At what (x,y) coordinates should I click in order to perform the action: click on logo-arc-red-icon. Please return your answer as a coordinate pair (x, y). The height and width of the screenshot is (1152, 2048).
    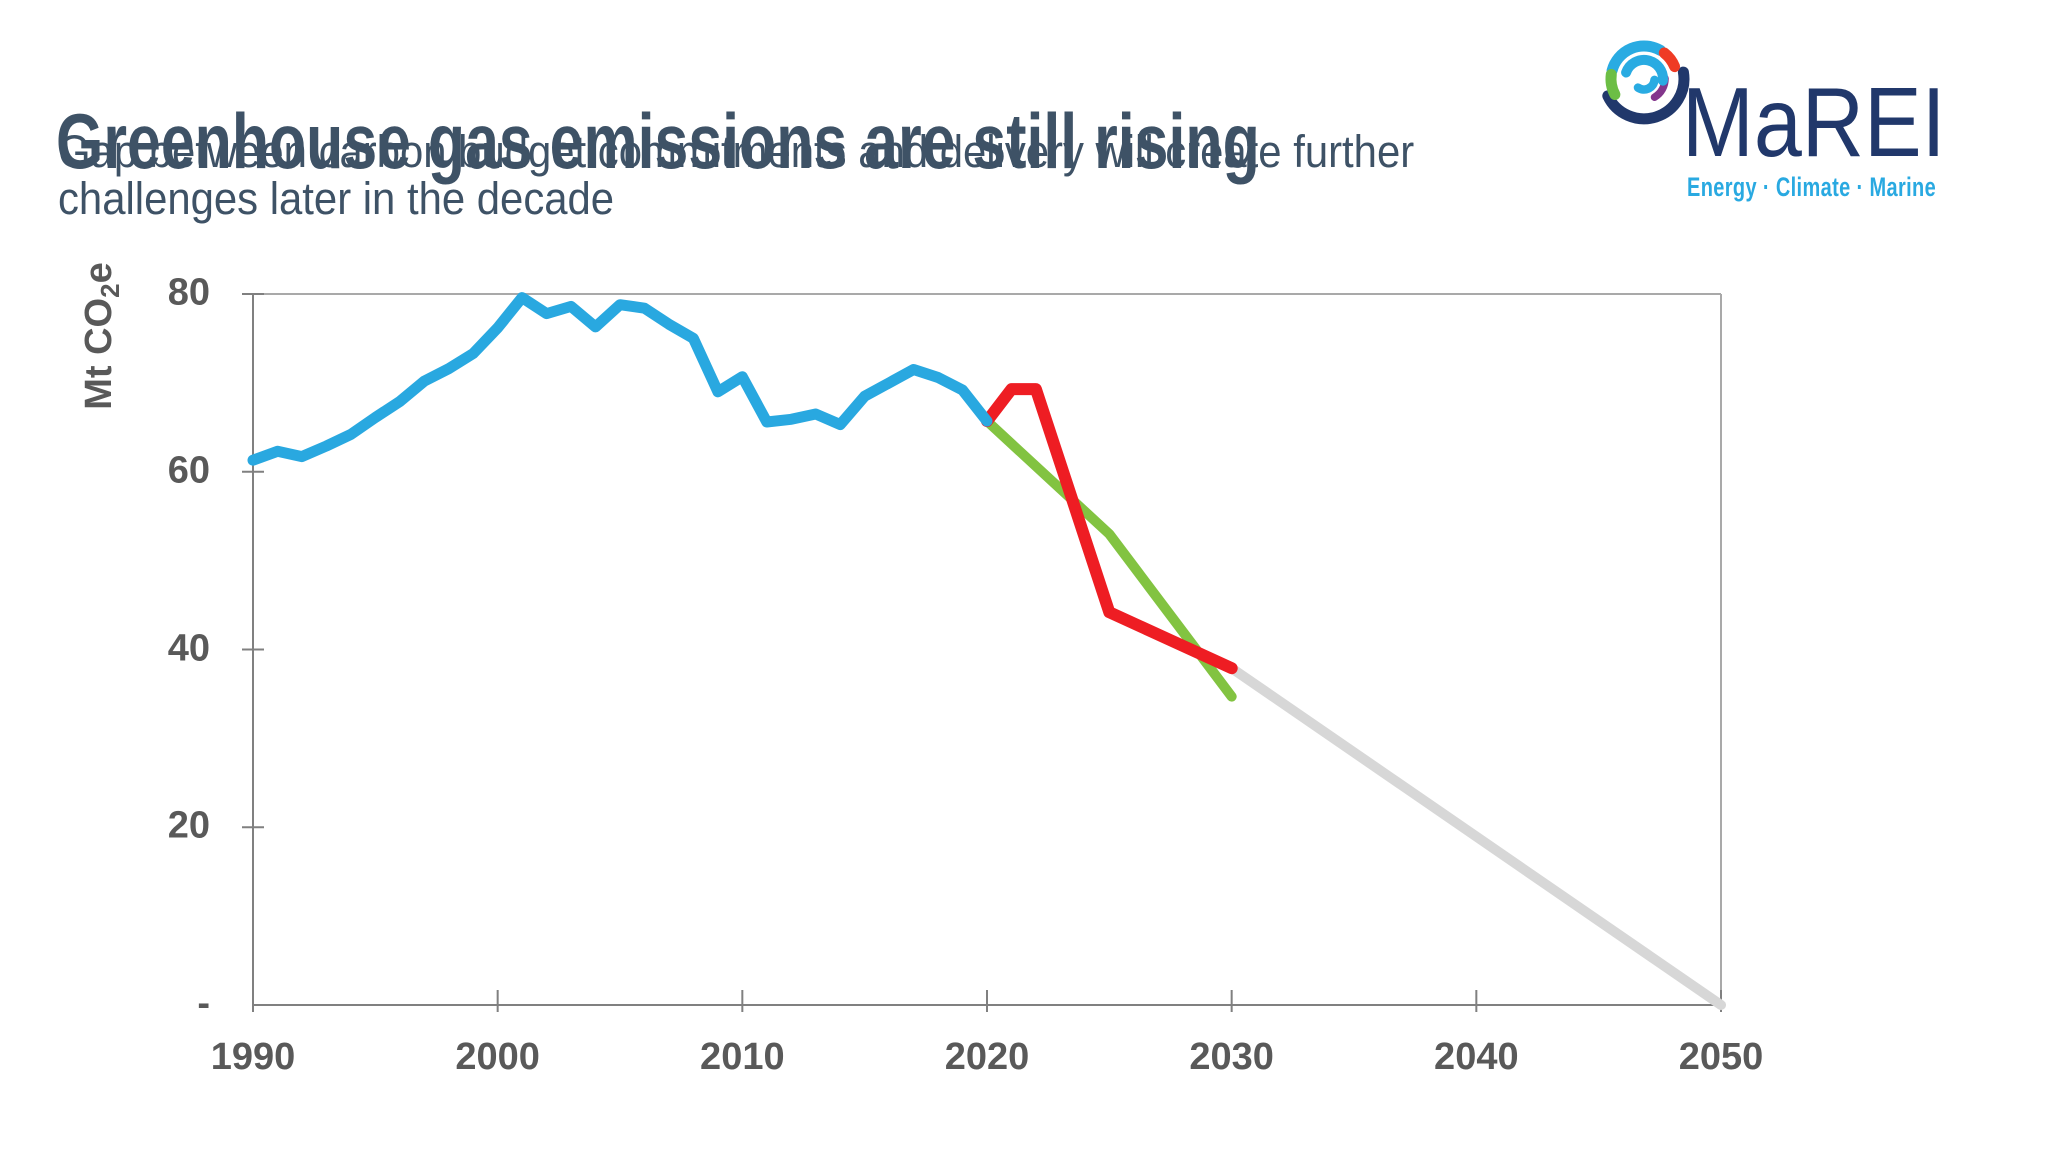
    Looking at the image, I should click on (1669, 60).